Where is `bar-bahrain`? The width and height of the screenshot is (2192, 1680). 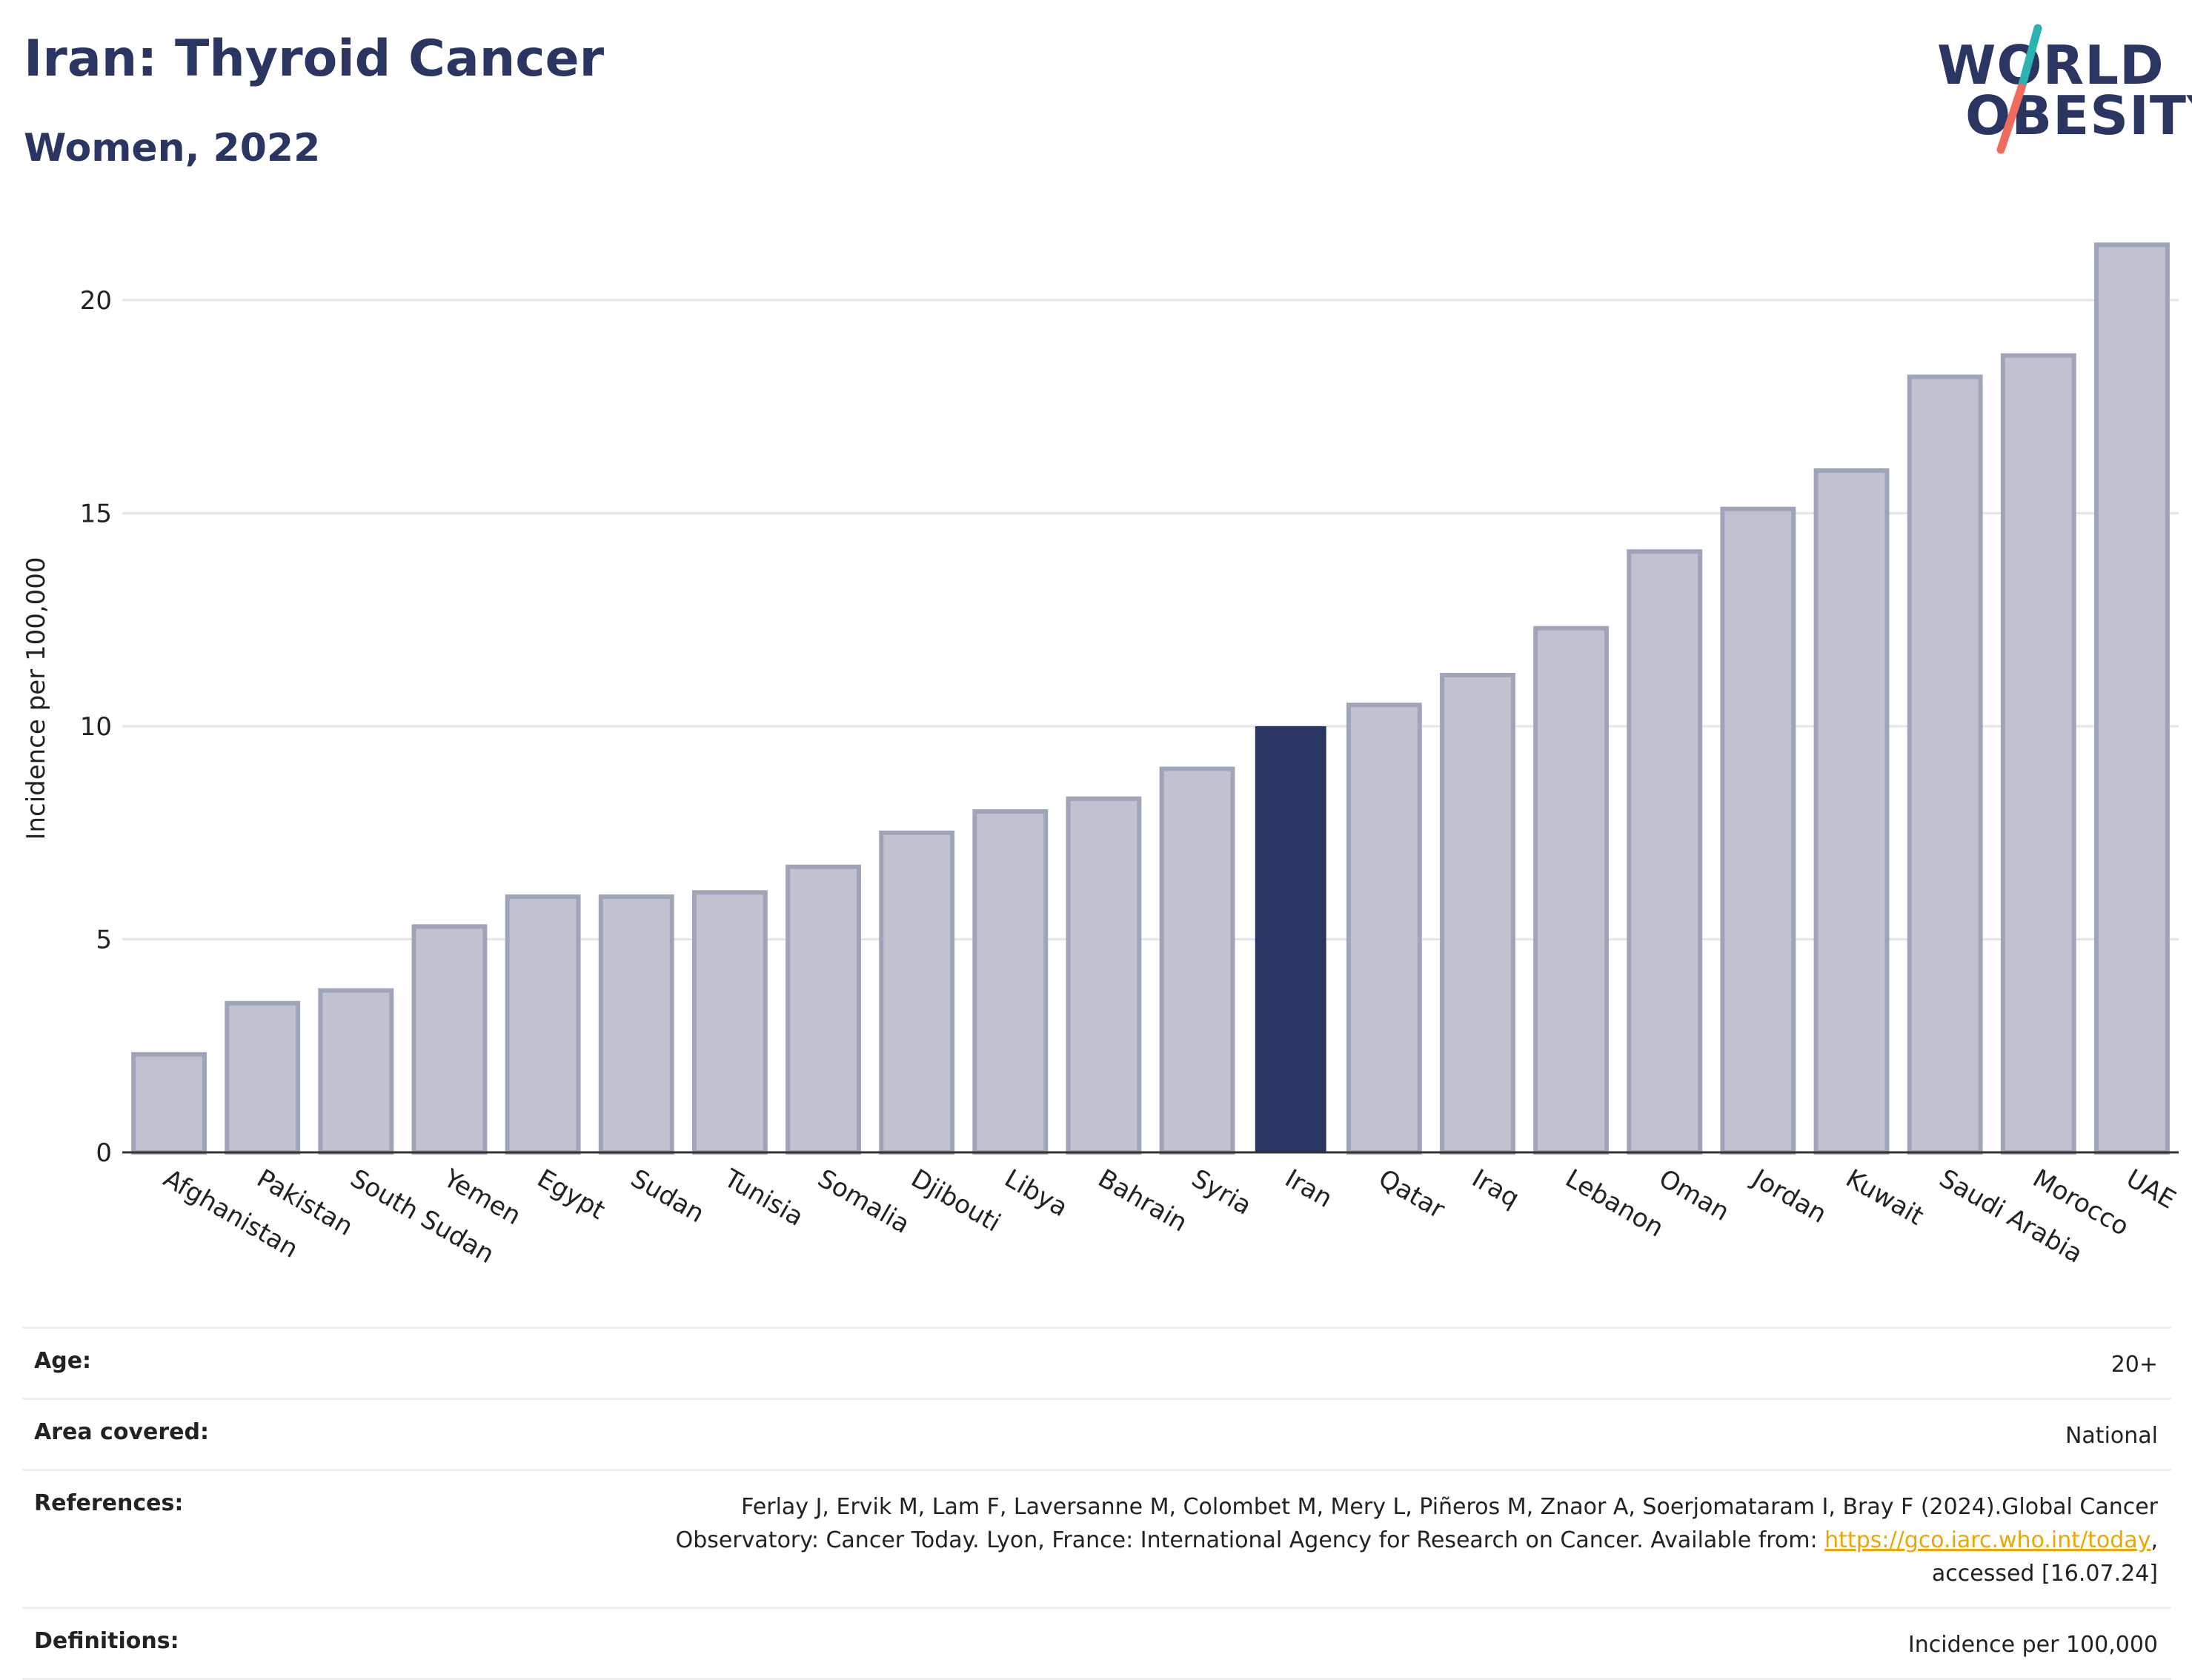
bar-bahrain is located at coordinates (1104, 975).